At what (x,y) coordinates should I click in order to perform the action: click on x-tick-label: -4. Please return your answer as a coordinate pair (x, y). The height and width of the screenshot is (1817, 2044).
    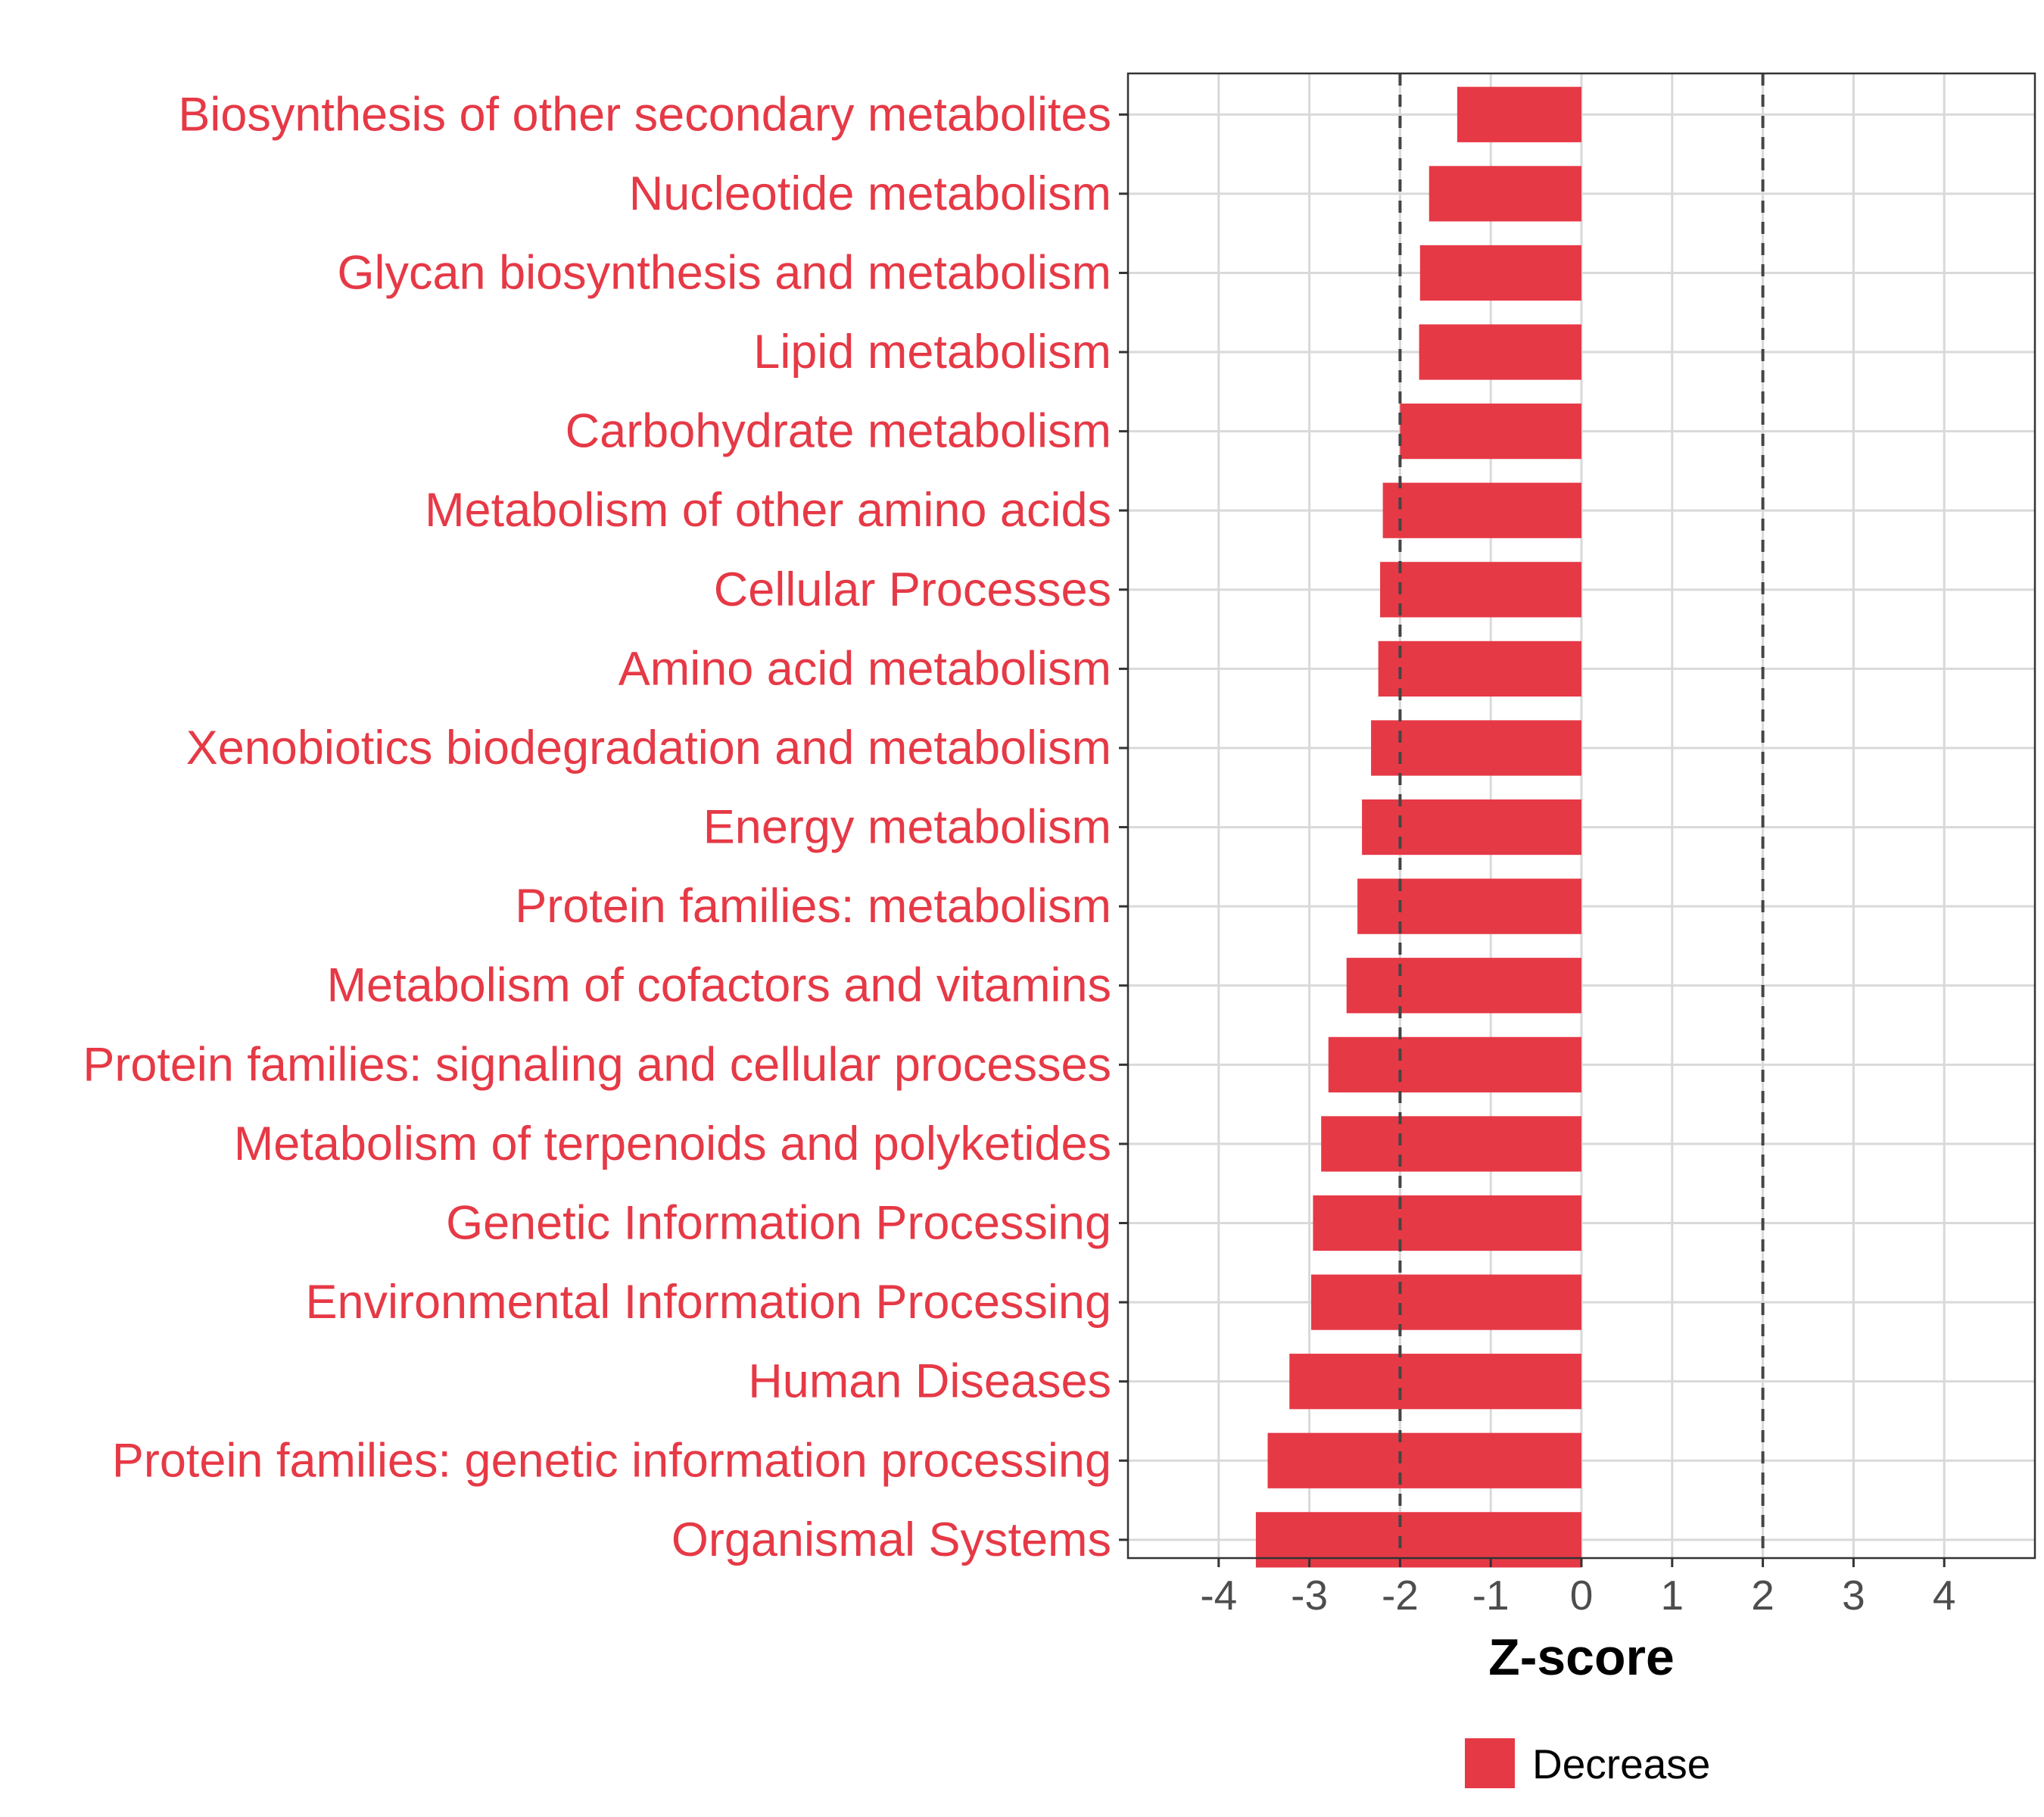
    Looking at the image, I should click on (1218, 1595).